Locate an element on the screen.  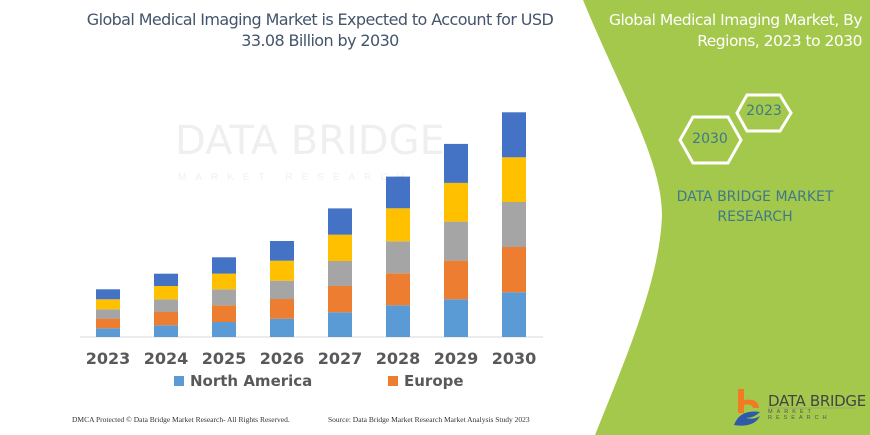
hexagon-2030 is located at coordinates (710, 140).